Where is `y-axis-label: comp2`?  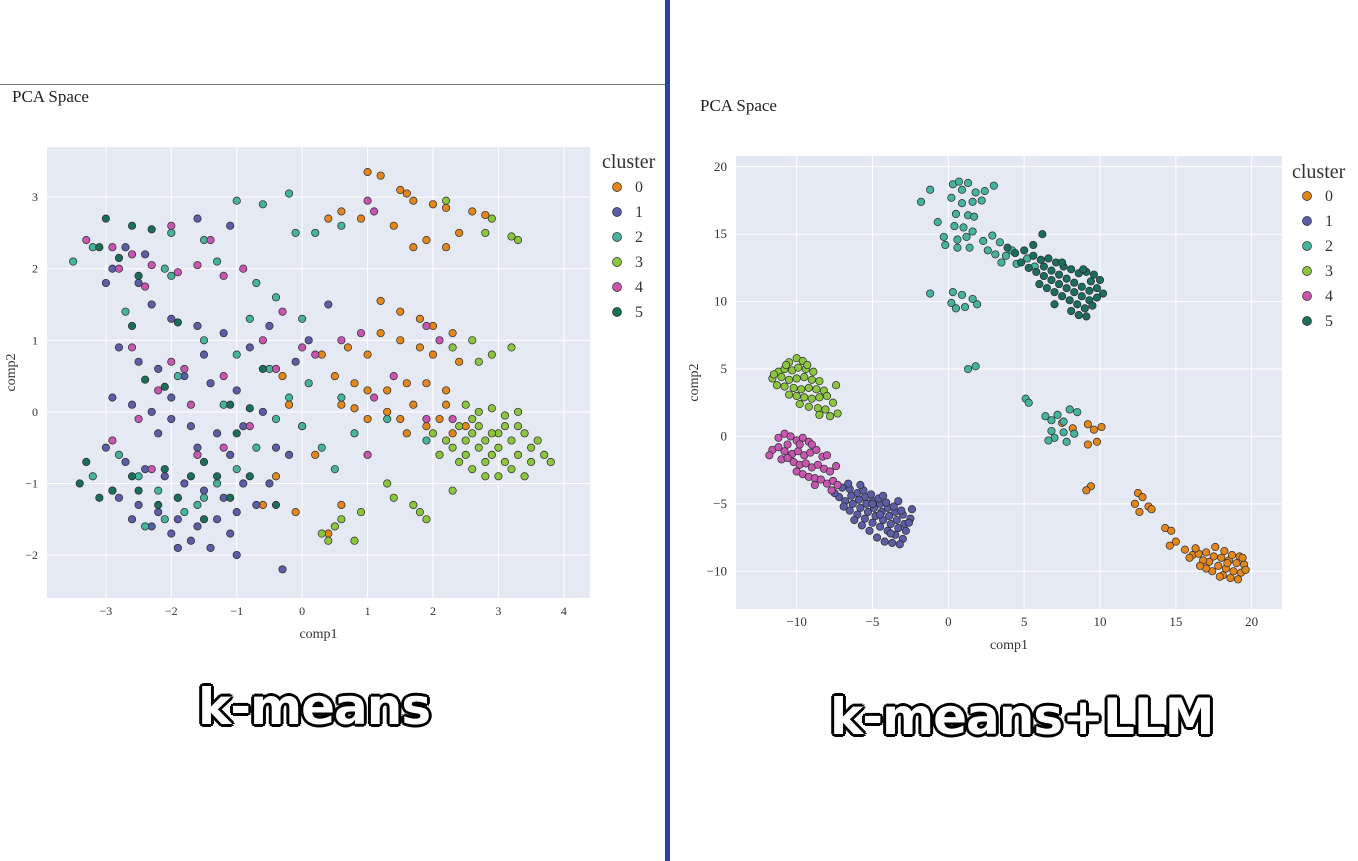
y-axis-label: comp2 is located at coordinates (11, 372).